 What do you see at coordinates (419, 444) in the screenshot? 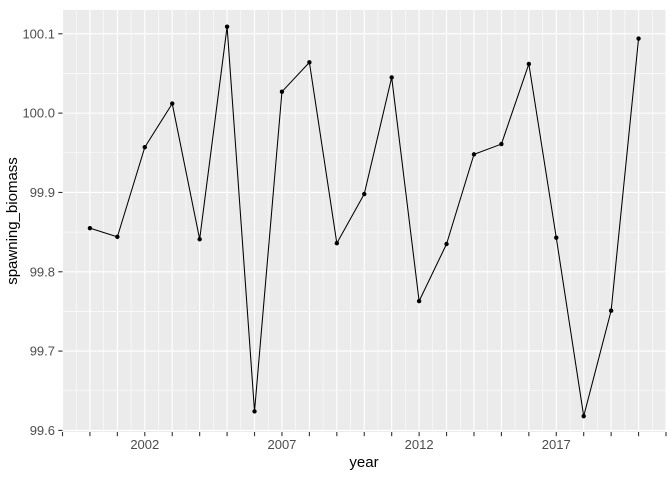
I see `x-tick-label: 2012` at bounding box center [419, 444].